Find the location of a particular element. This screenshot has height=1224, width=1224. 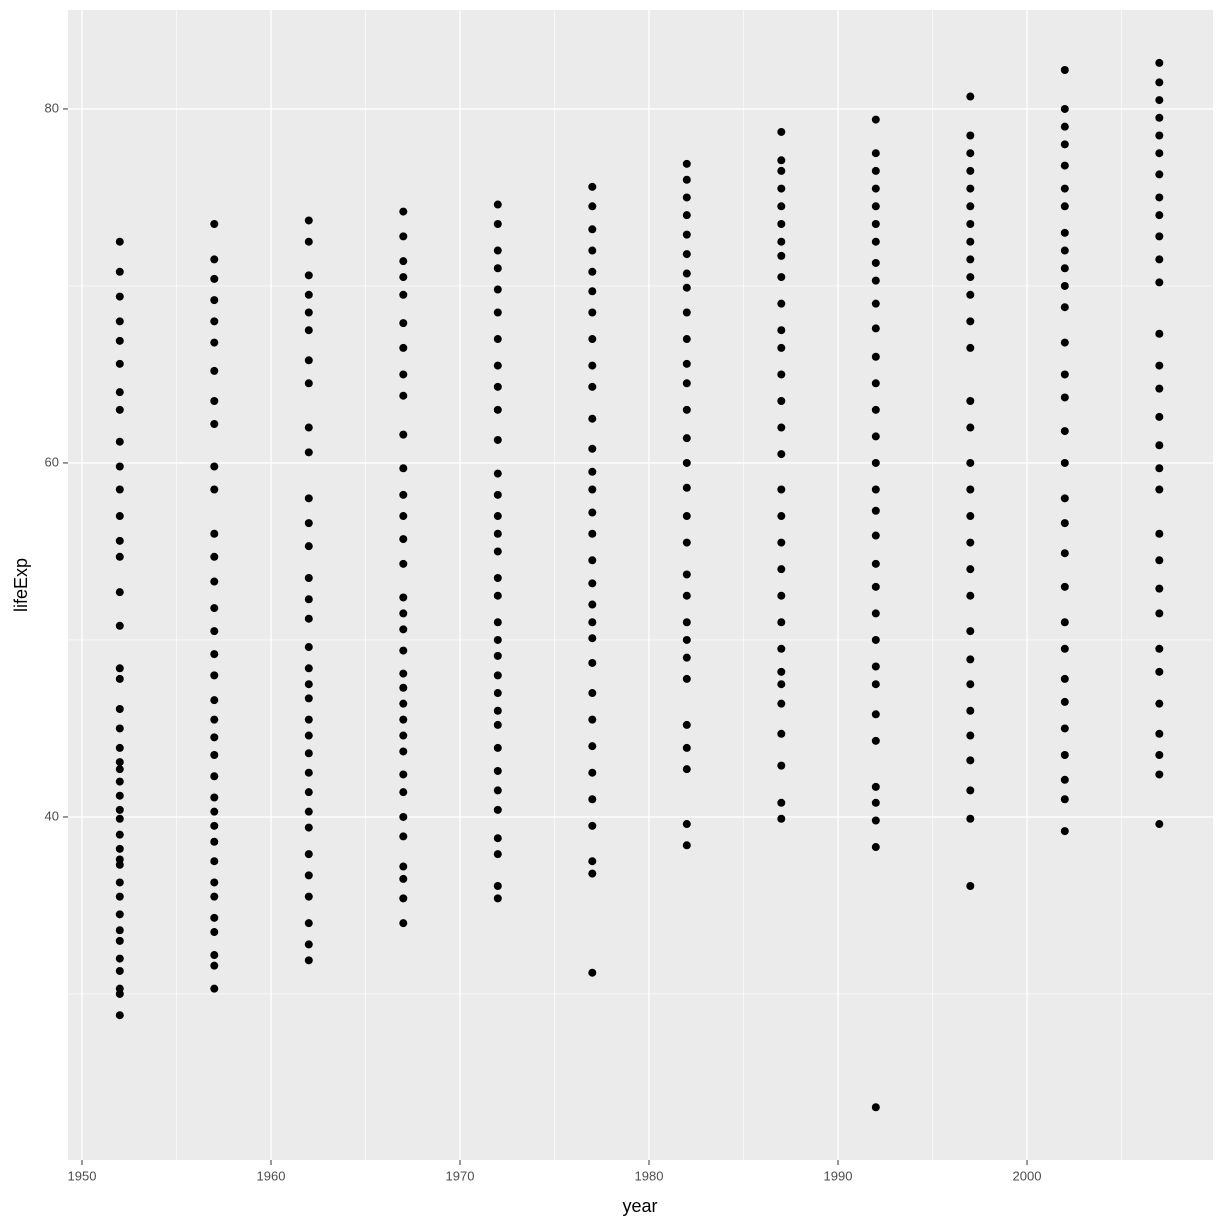

x-tick-label: 1970 is located at coordinates (460, 1175).